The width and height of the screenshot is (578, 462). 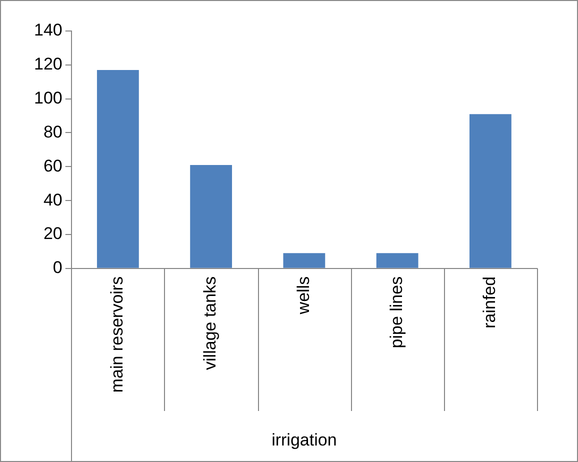 What do you see at coordinates (490, 302) in the screenshot?
I see `x-tick-label: rainfed` at bounding box center [490, 302].